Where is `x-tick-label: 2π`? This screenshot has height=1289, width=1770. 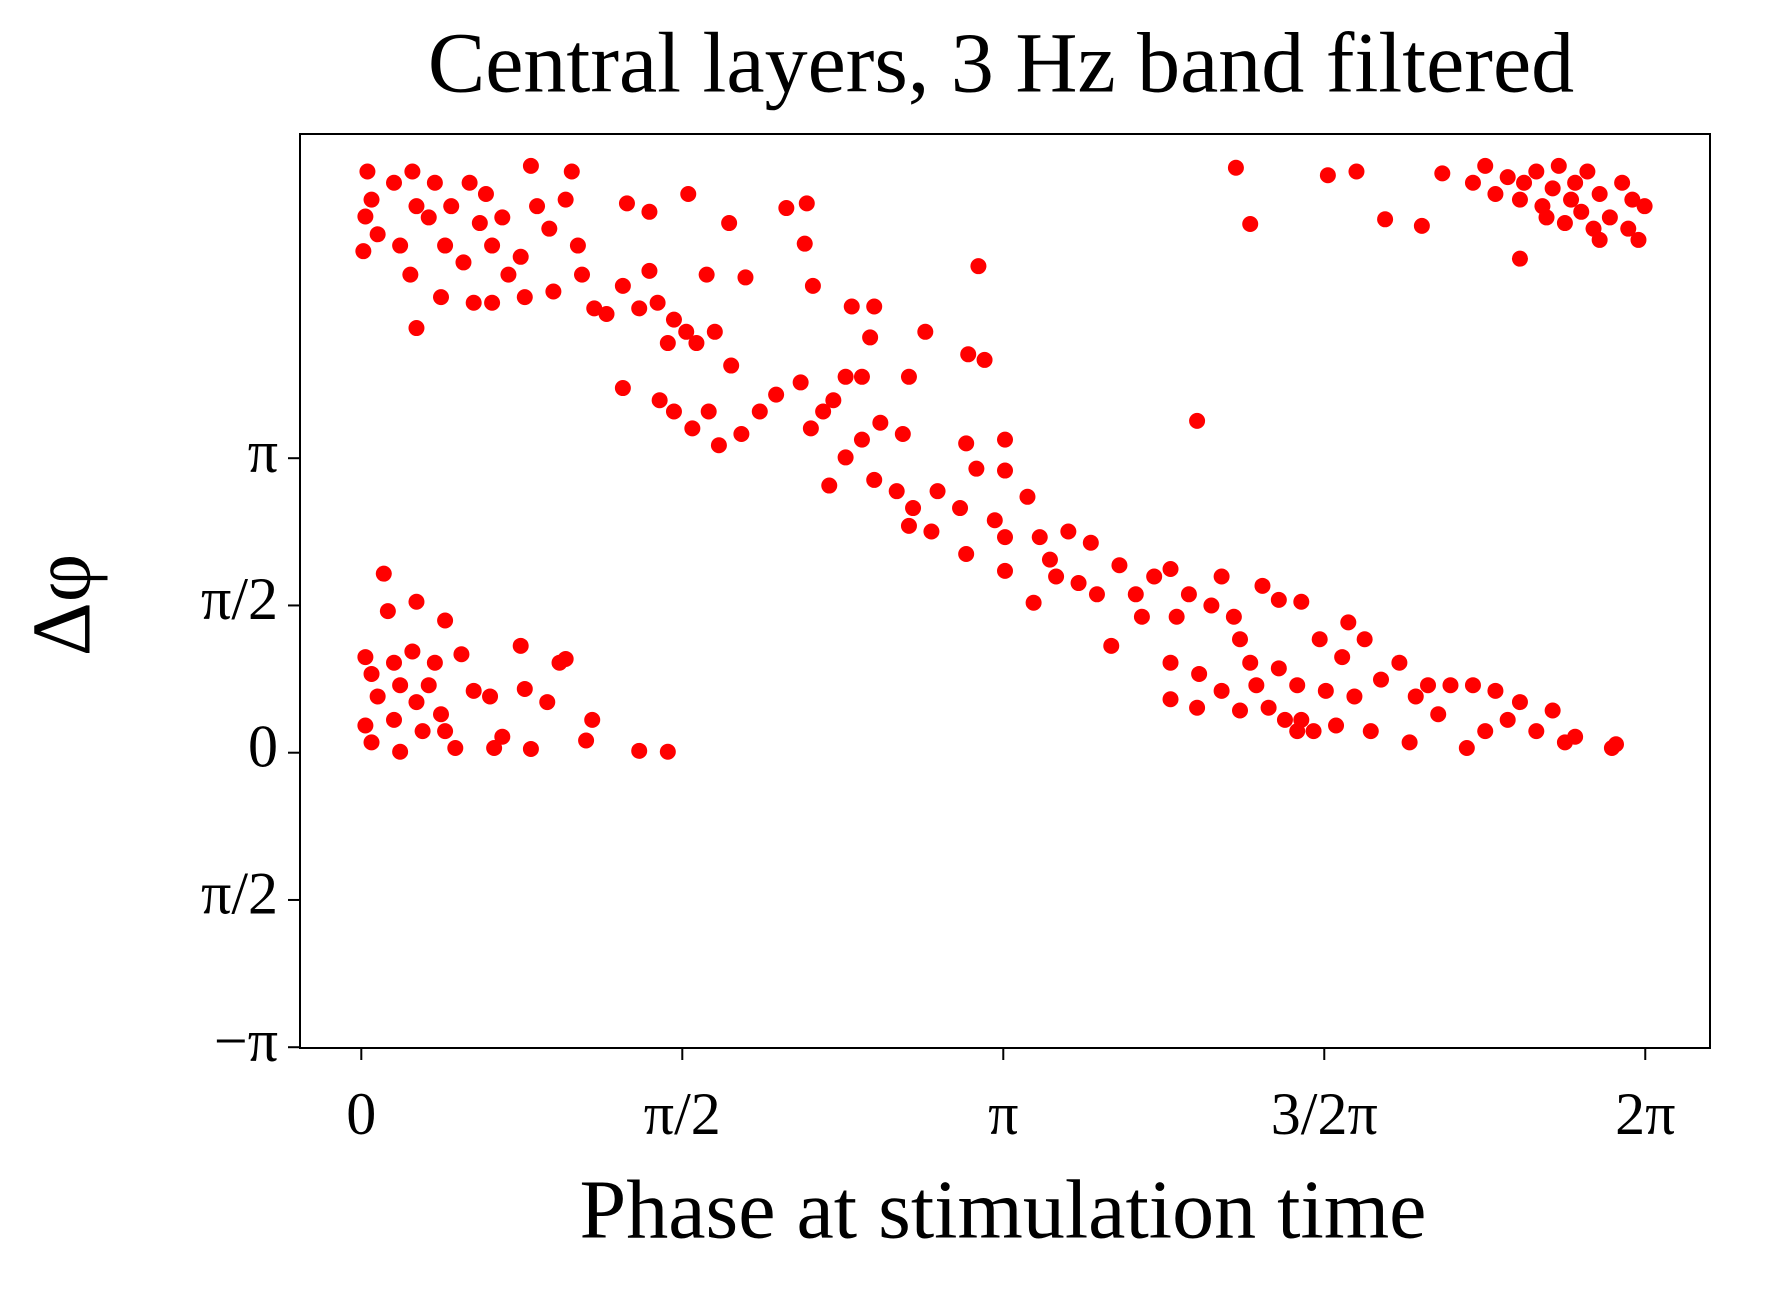
x-tick-label: 2π is located at coordinates (1645, 1114).